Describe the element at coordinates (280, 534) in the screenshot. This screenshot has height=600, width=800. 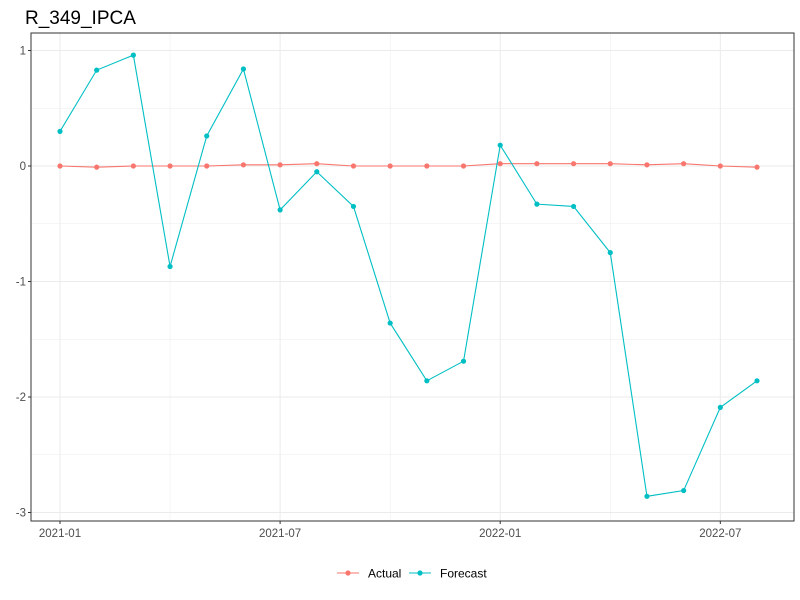
I see `x-tick-label: 2021-07` at that location.